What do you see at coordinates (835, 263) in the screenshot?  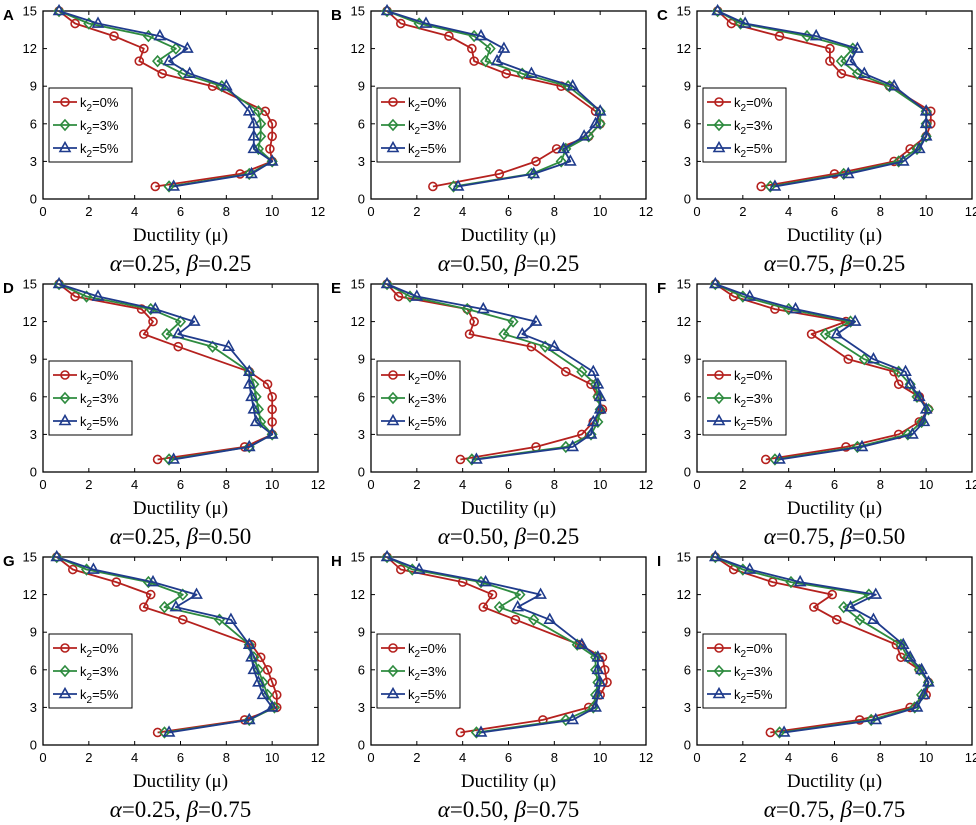 I see `panel-caption: α=0.75, β=0.25` at bounding box center [835, 263].